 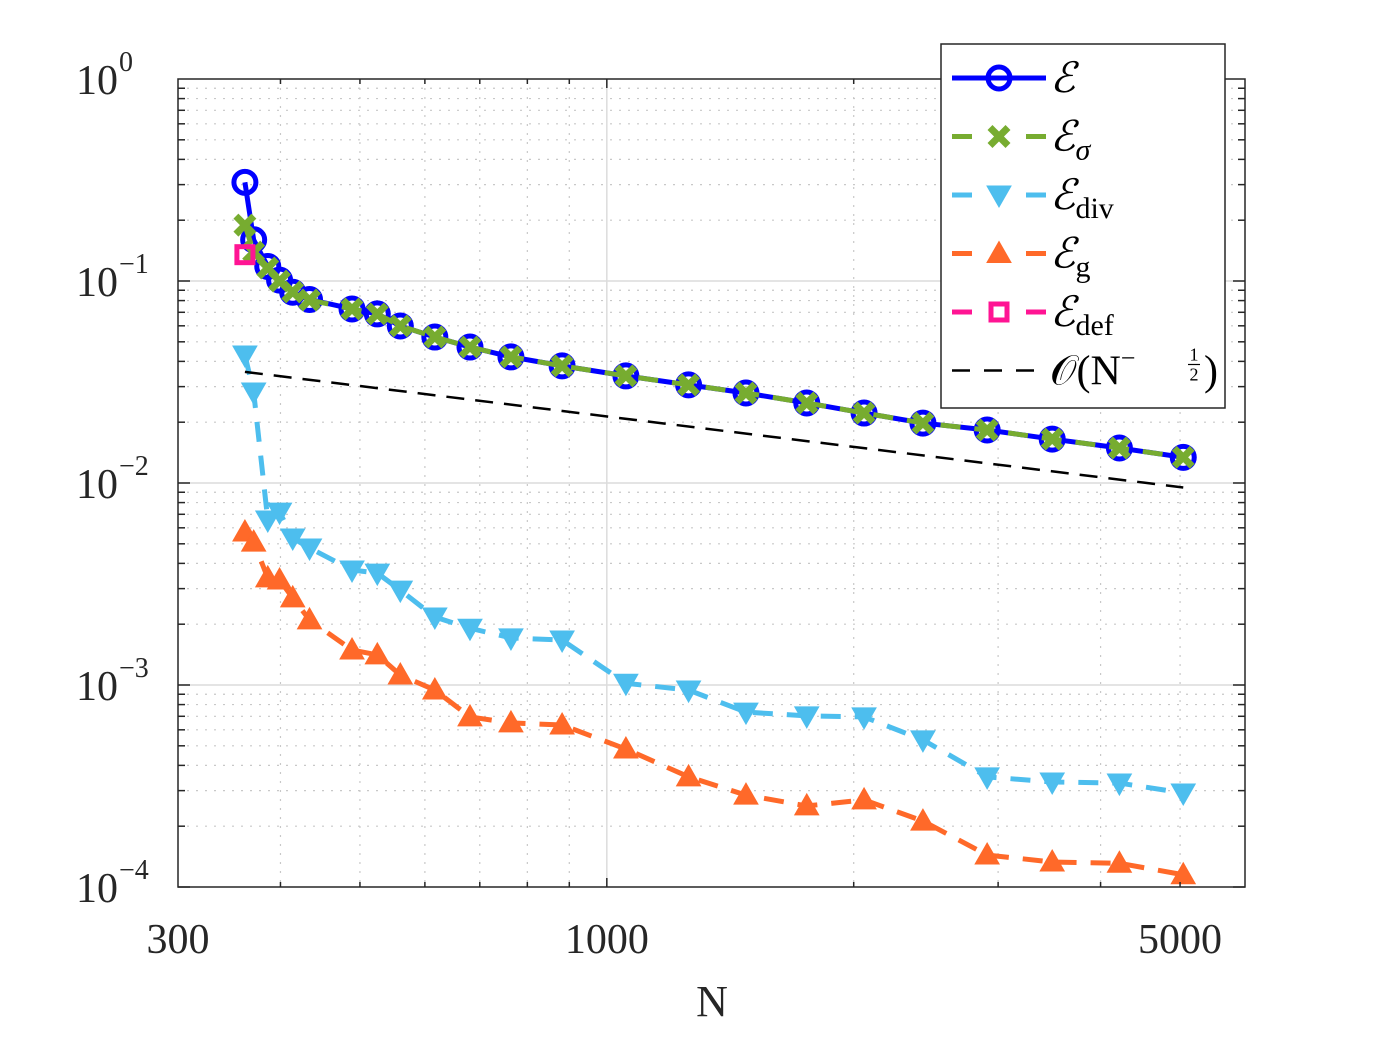 I want to click on legend-label: ℰdiv, so click(x=1082, y=199).